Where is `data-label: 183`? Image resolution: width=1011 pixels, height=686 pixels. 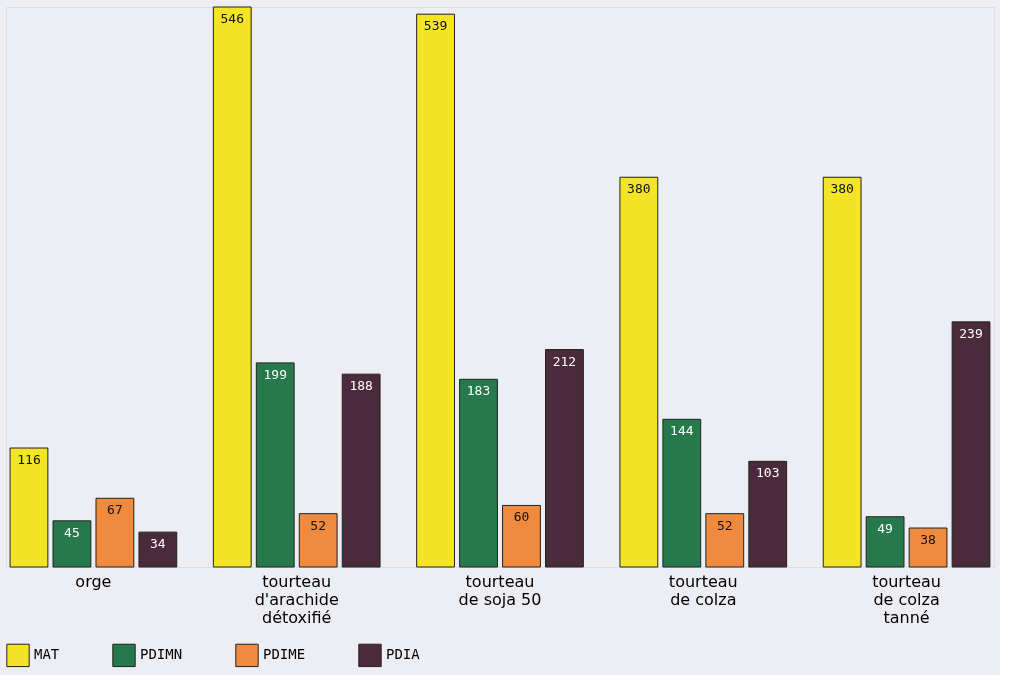
data-label: 183 is located at coordinates (478, 391).